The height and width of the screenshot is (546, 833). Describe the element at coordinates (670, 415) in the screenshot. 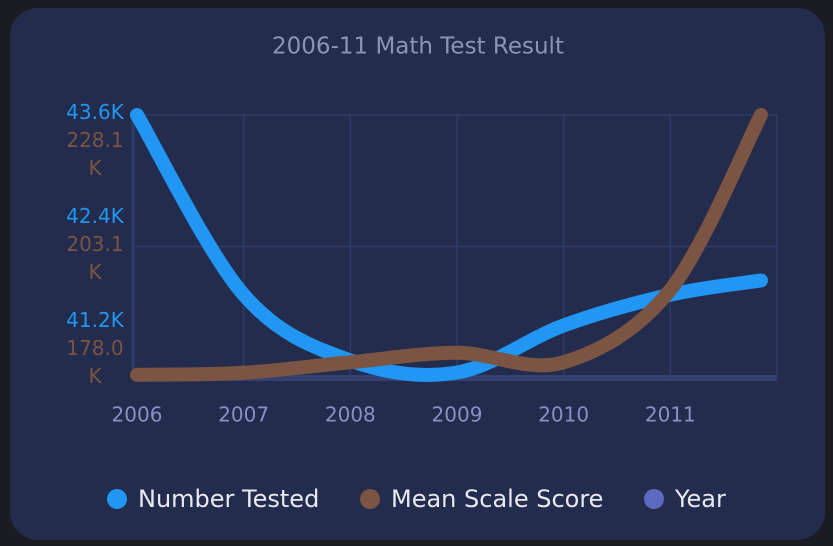

I see `x-tick-label: 2011` at that location.